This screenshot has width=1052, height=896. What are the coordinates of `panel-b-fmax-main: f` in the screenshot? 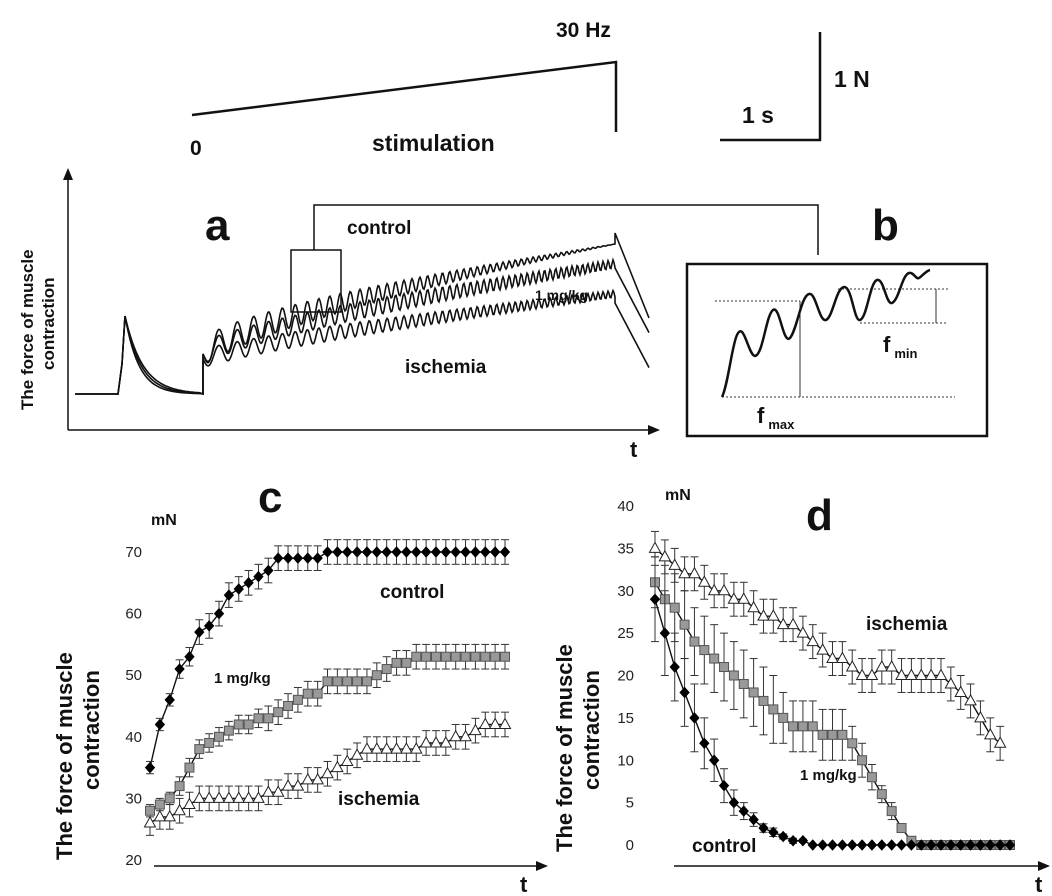 It's located at (761, 415).